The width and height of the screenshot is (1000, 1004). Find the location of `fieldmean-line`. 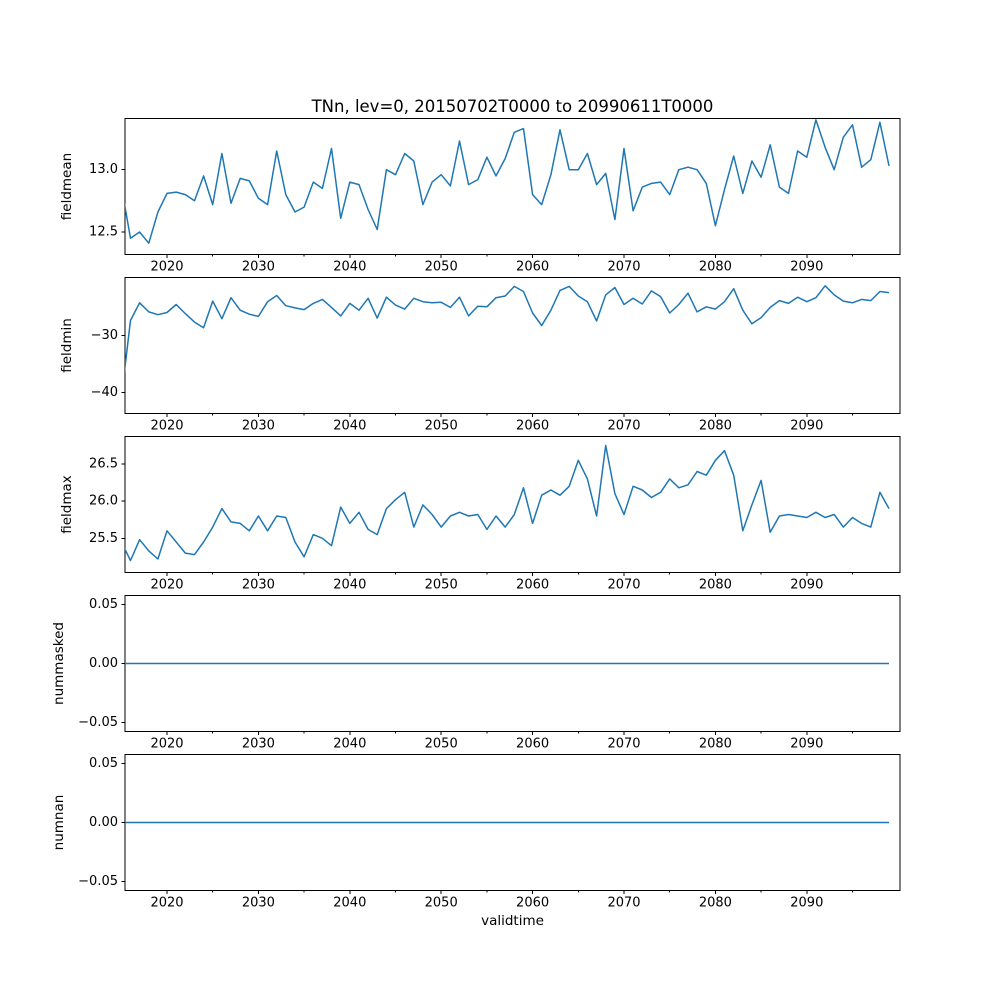

fieldmean-line is located at coordinates (507, 181).